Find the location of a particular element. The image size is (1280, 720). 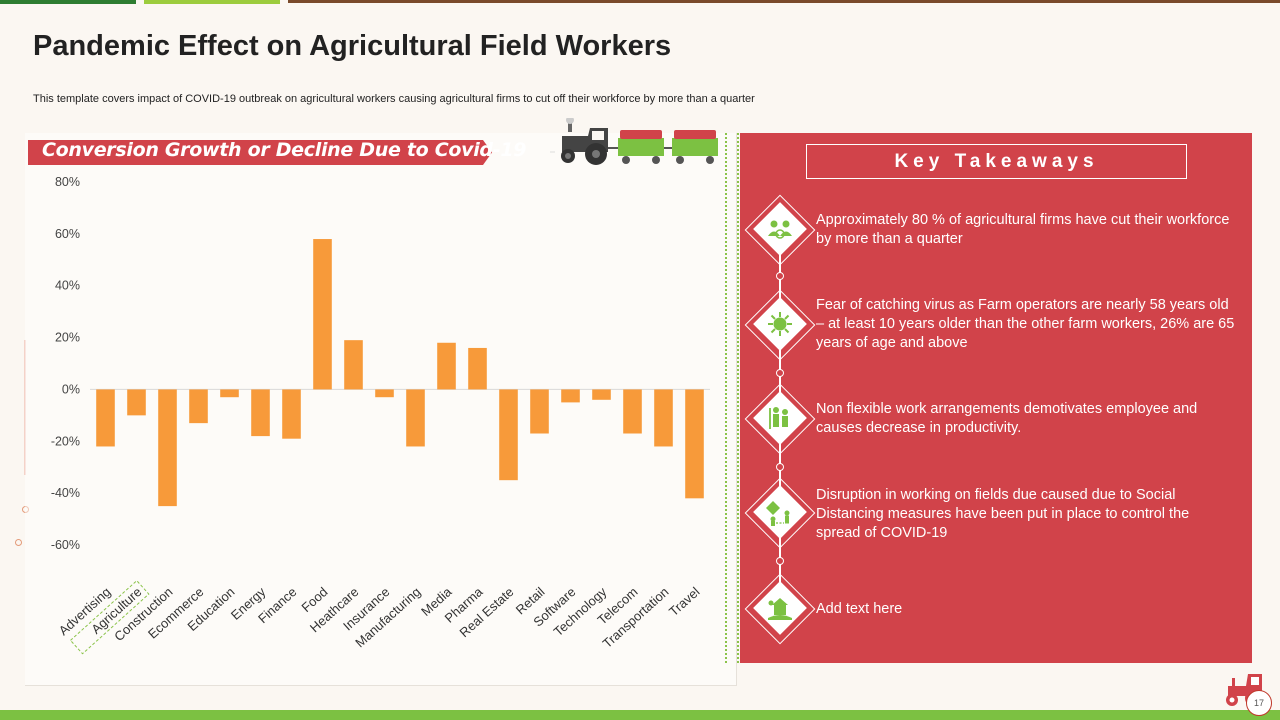

bar-technology is located at coordinates (601, 394).